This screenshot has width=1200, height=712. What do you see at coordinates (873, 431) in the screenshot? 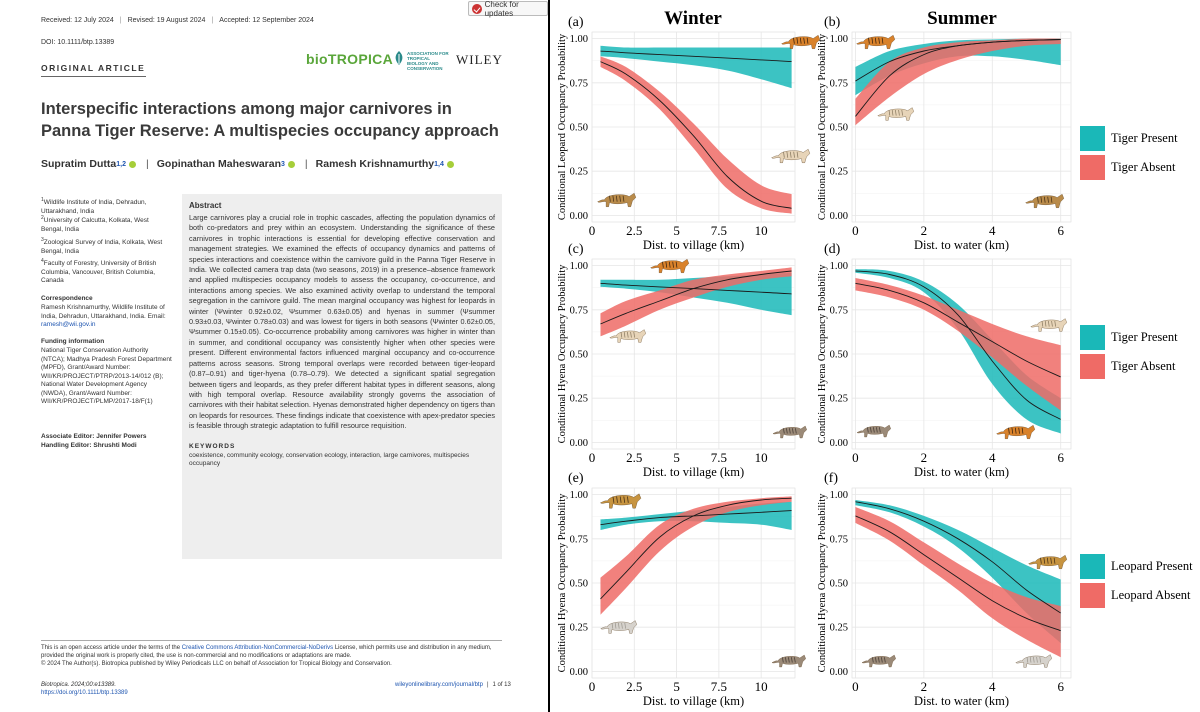
I see `hyena-icon` at bounding box center [873, 431].